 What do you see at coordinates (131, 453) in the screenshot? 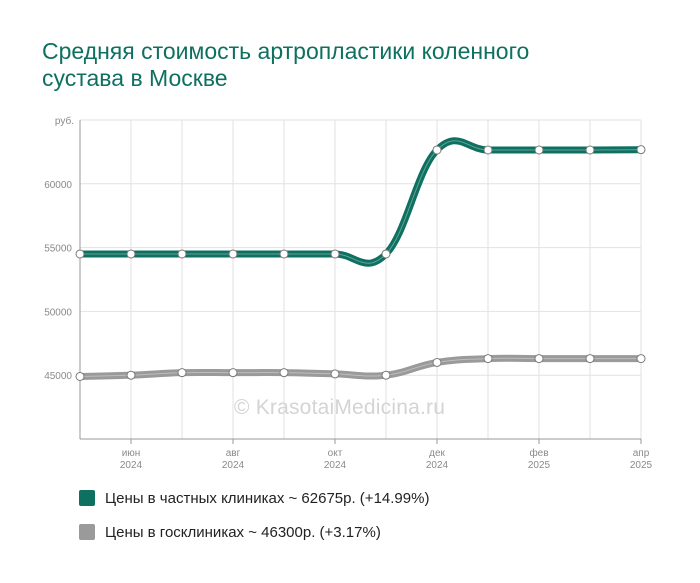
I see `x-tick-label-month: июн` at bounding box center [131, 453].